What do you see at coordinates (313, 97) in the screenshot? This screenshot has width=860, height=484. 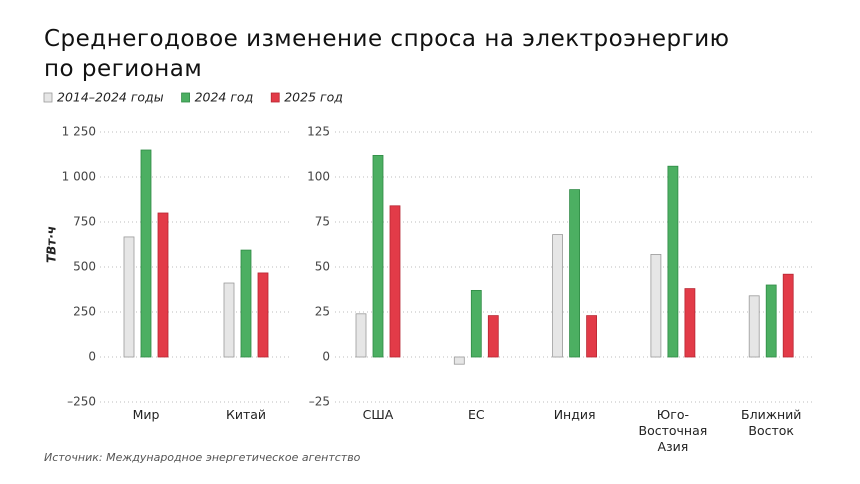 I see `legend-label: 2025 год` at bounding box center [313, 97].